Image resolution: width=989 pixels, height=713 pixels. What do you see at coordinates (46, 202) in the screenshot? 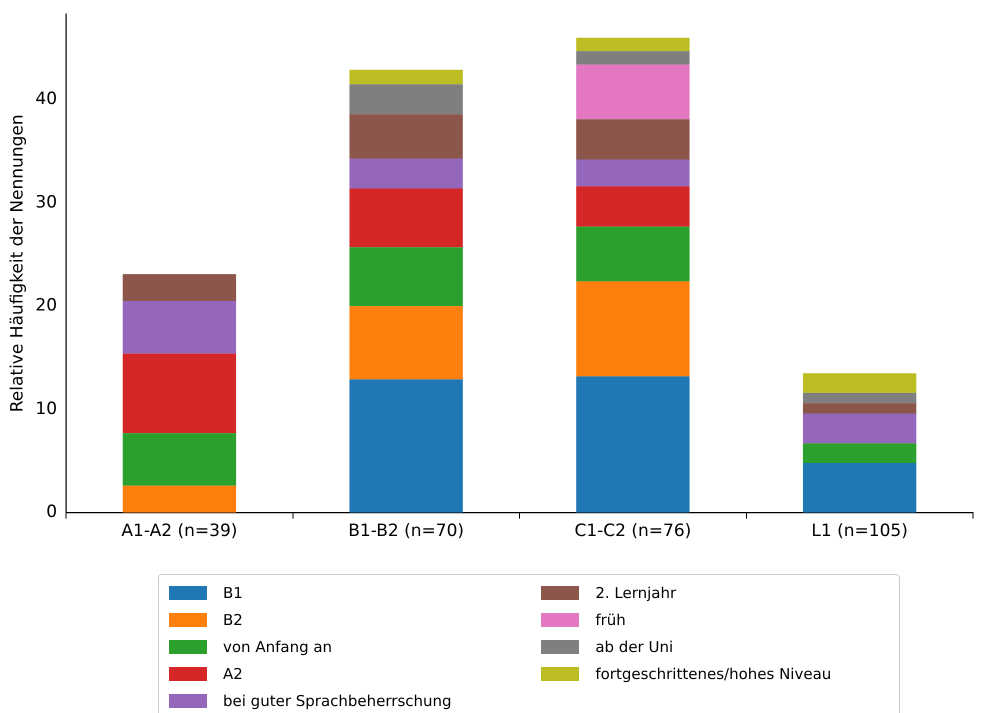
I see `y-tick-label: 30` at bounding box center [46, 202].